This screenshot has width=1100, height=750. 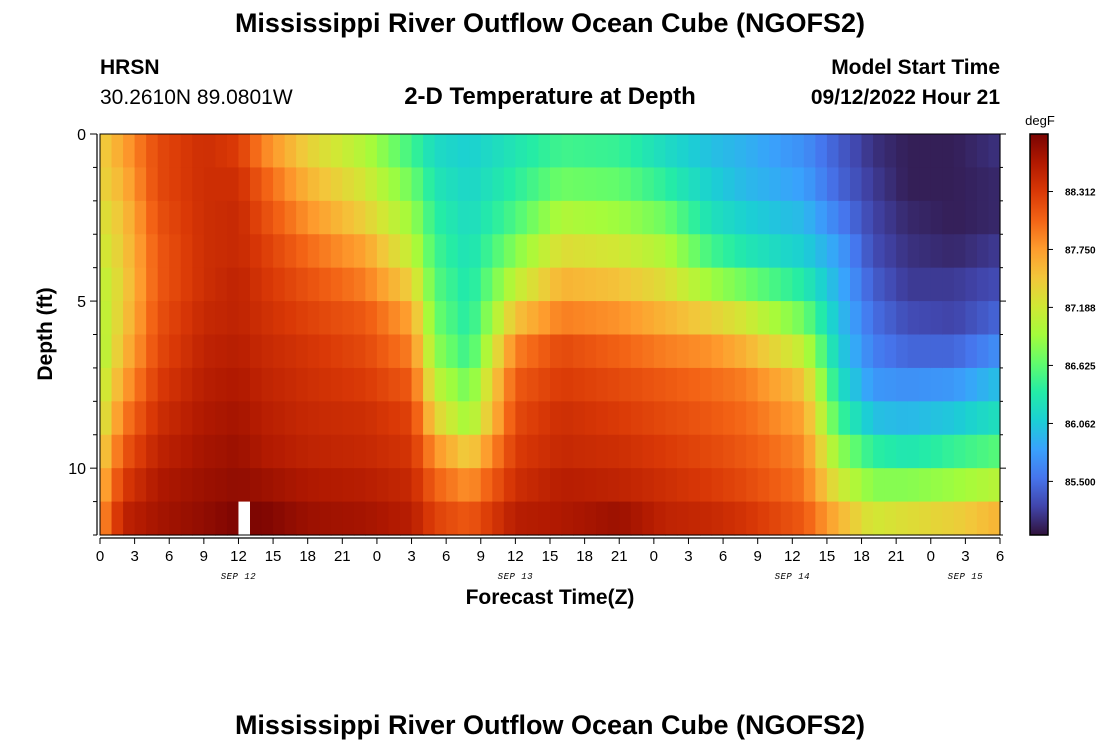 I want to click on station-coords: 30.2610N 89.0801W, so click(x=196, y=97).